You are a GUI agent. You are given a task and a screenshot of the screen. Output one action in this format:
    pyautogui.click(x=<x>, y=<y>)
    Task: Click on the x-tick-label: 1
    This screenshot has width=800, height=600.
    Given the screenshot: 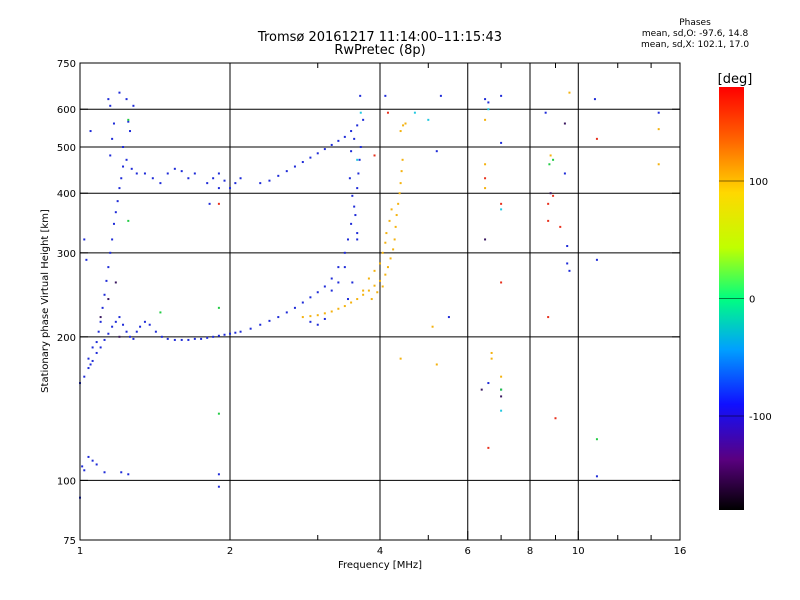 What is the action you would take?
    pyautogui.click(x=80, y=551)
    